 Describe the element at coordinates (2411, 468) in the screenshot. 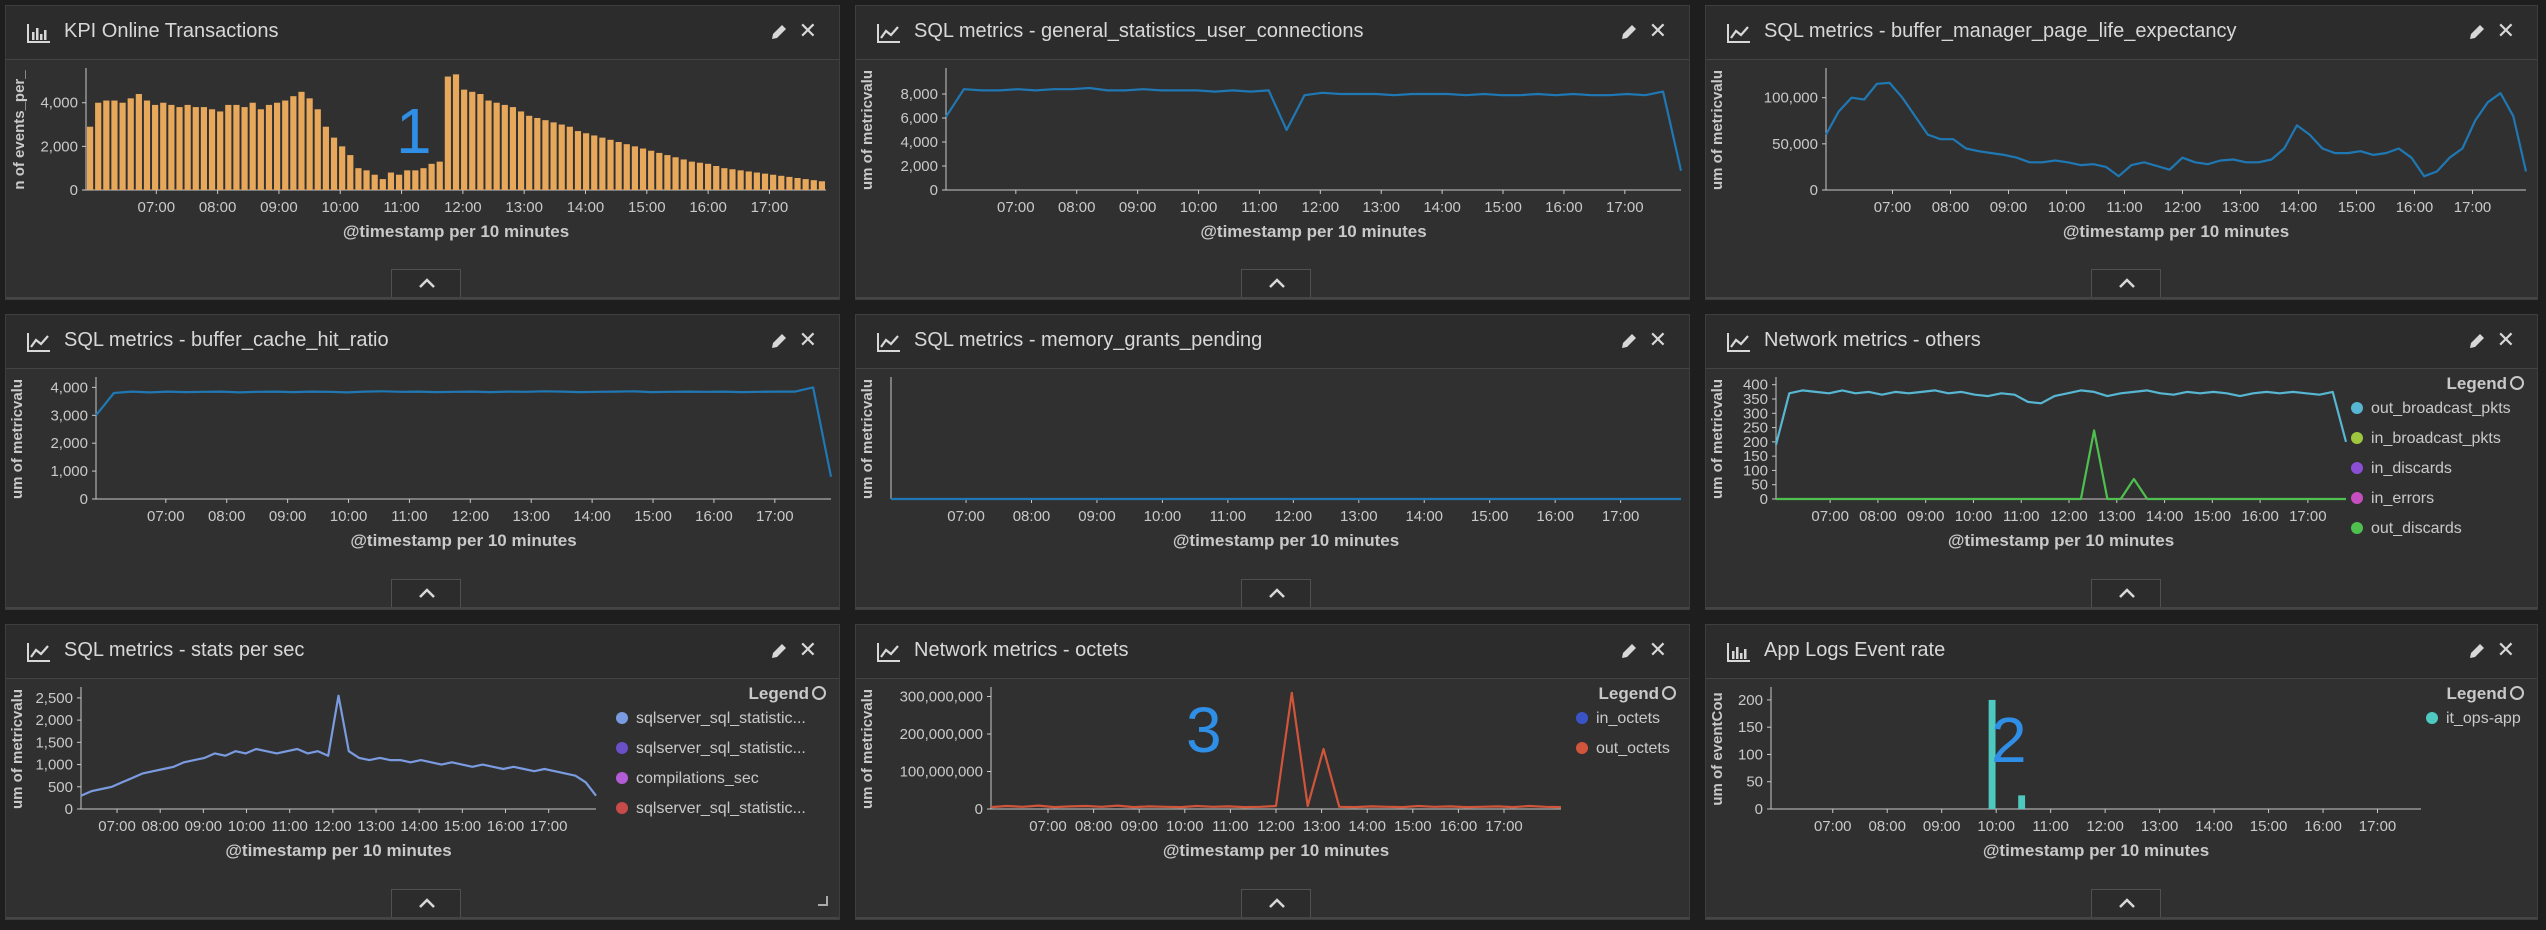

I see `legend-item: in_discards` at that location.